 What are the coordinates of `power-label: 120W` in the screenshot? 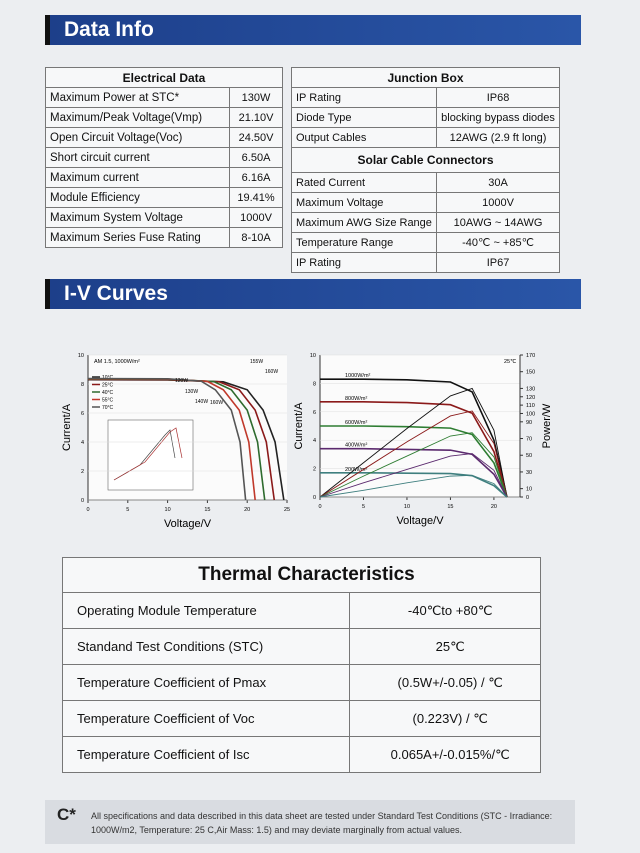 It's located at (181, 381).